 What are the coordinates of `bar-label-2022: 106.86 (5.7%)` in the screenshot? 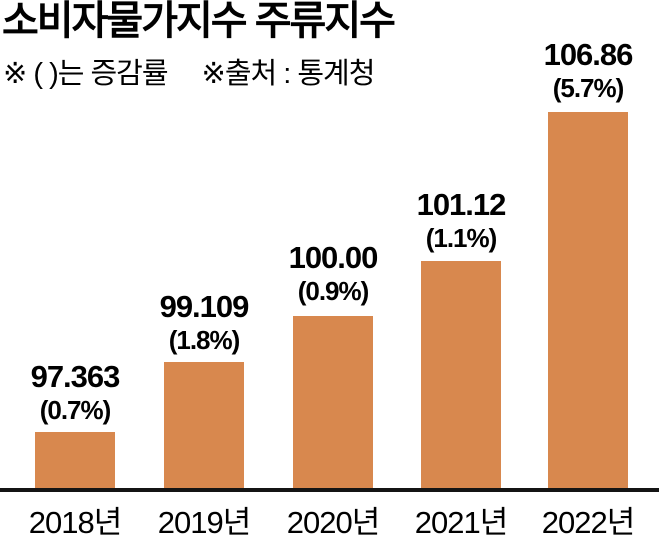 It's located at (581, 70).